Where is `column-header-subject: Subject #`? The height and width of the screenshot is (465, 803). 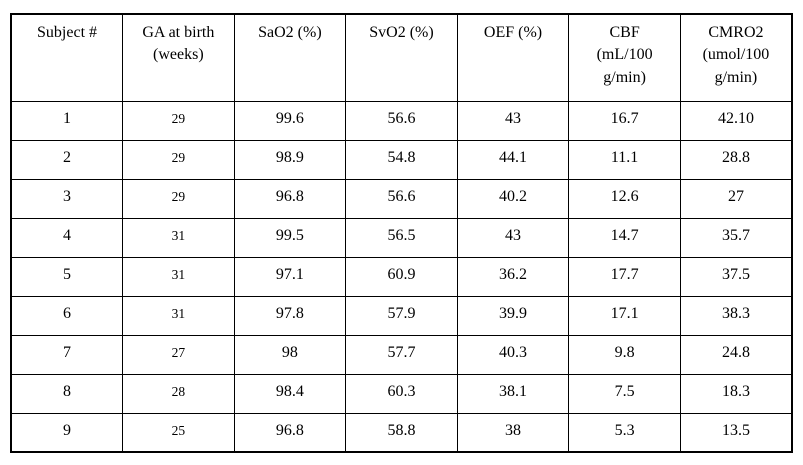
column-header-subject: Subject # is located at coordinates (67, 57).